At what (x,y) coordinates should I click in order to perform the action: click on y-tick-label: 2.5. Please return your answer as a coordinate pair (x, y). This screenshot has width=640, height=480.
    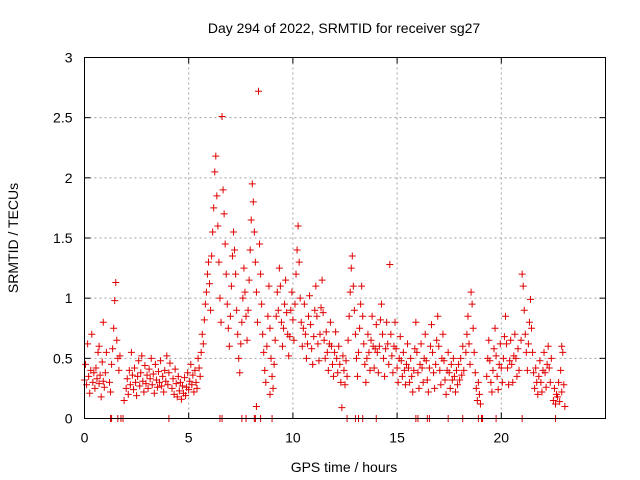
    Looking at the image, I should click on (63, 118).